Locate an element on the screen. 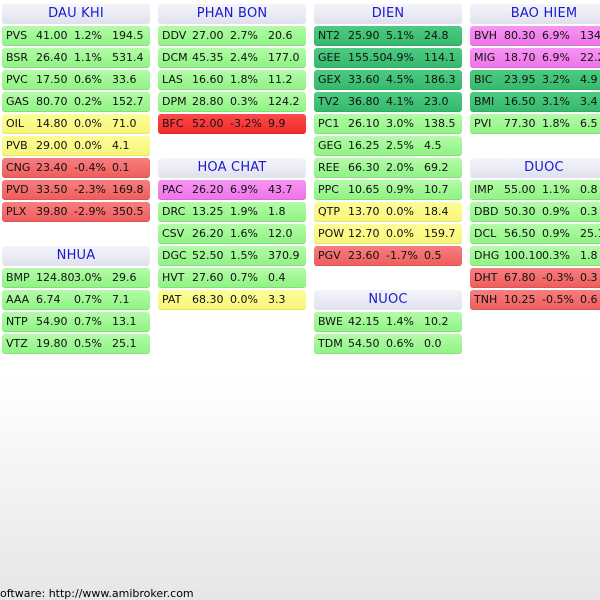 This screenshot has height=600, width=600. stock-row-ntp: NTP 54.90 0.7% 13.1 is located at coordinates (76, 322).